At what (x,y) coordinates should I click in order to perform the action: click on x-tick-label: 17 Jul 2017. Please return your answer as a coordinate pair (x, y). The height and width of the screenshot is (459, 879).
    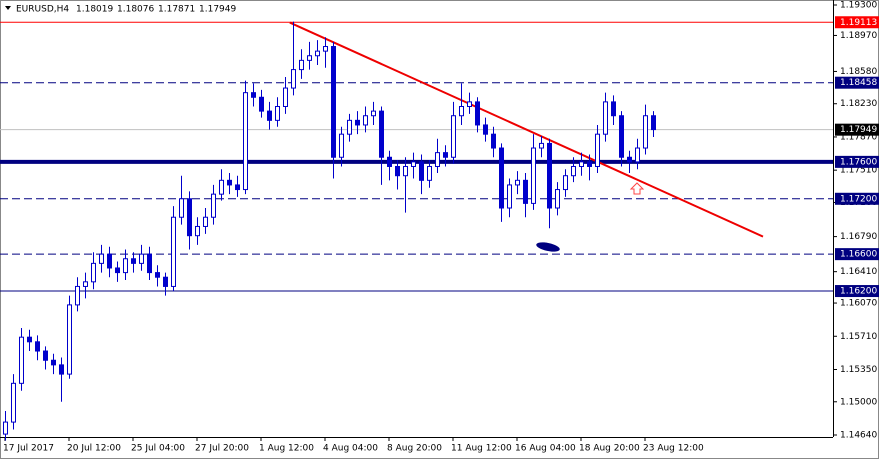
    Looking at the image, I should click on (28, 449).